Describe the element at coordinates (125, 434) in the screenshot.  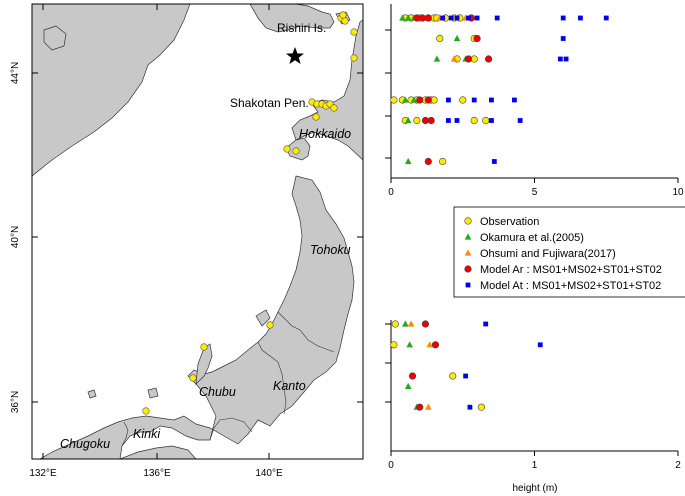
I see `border-chugoku-kinki` at that location.